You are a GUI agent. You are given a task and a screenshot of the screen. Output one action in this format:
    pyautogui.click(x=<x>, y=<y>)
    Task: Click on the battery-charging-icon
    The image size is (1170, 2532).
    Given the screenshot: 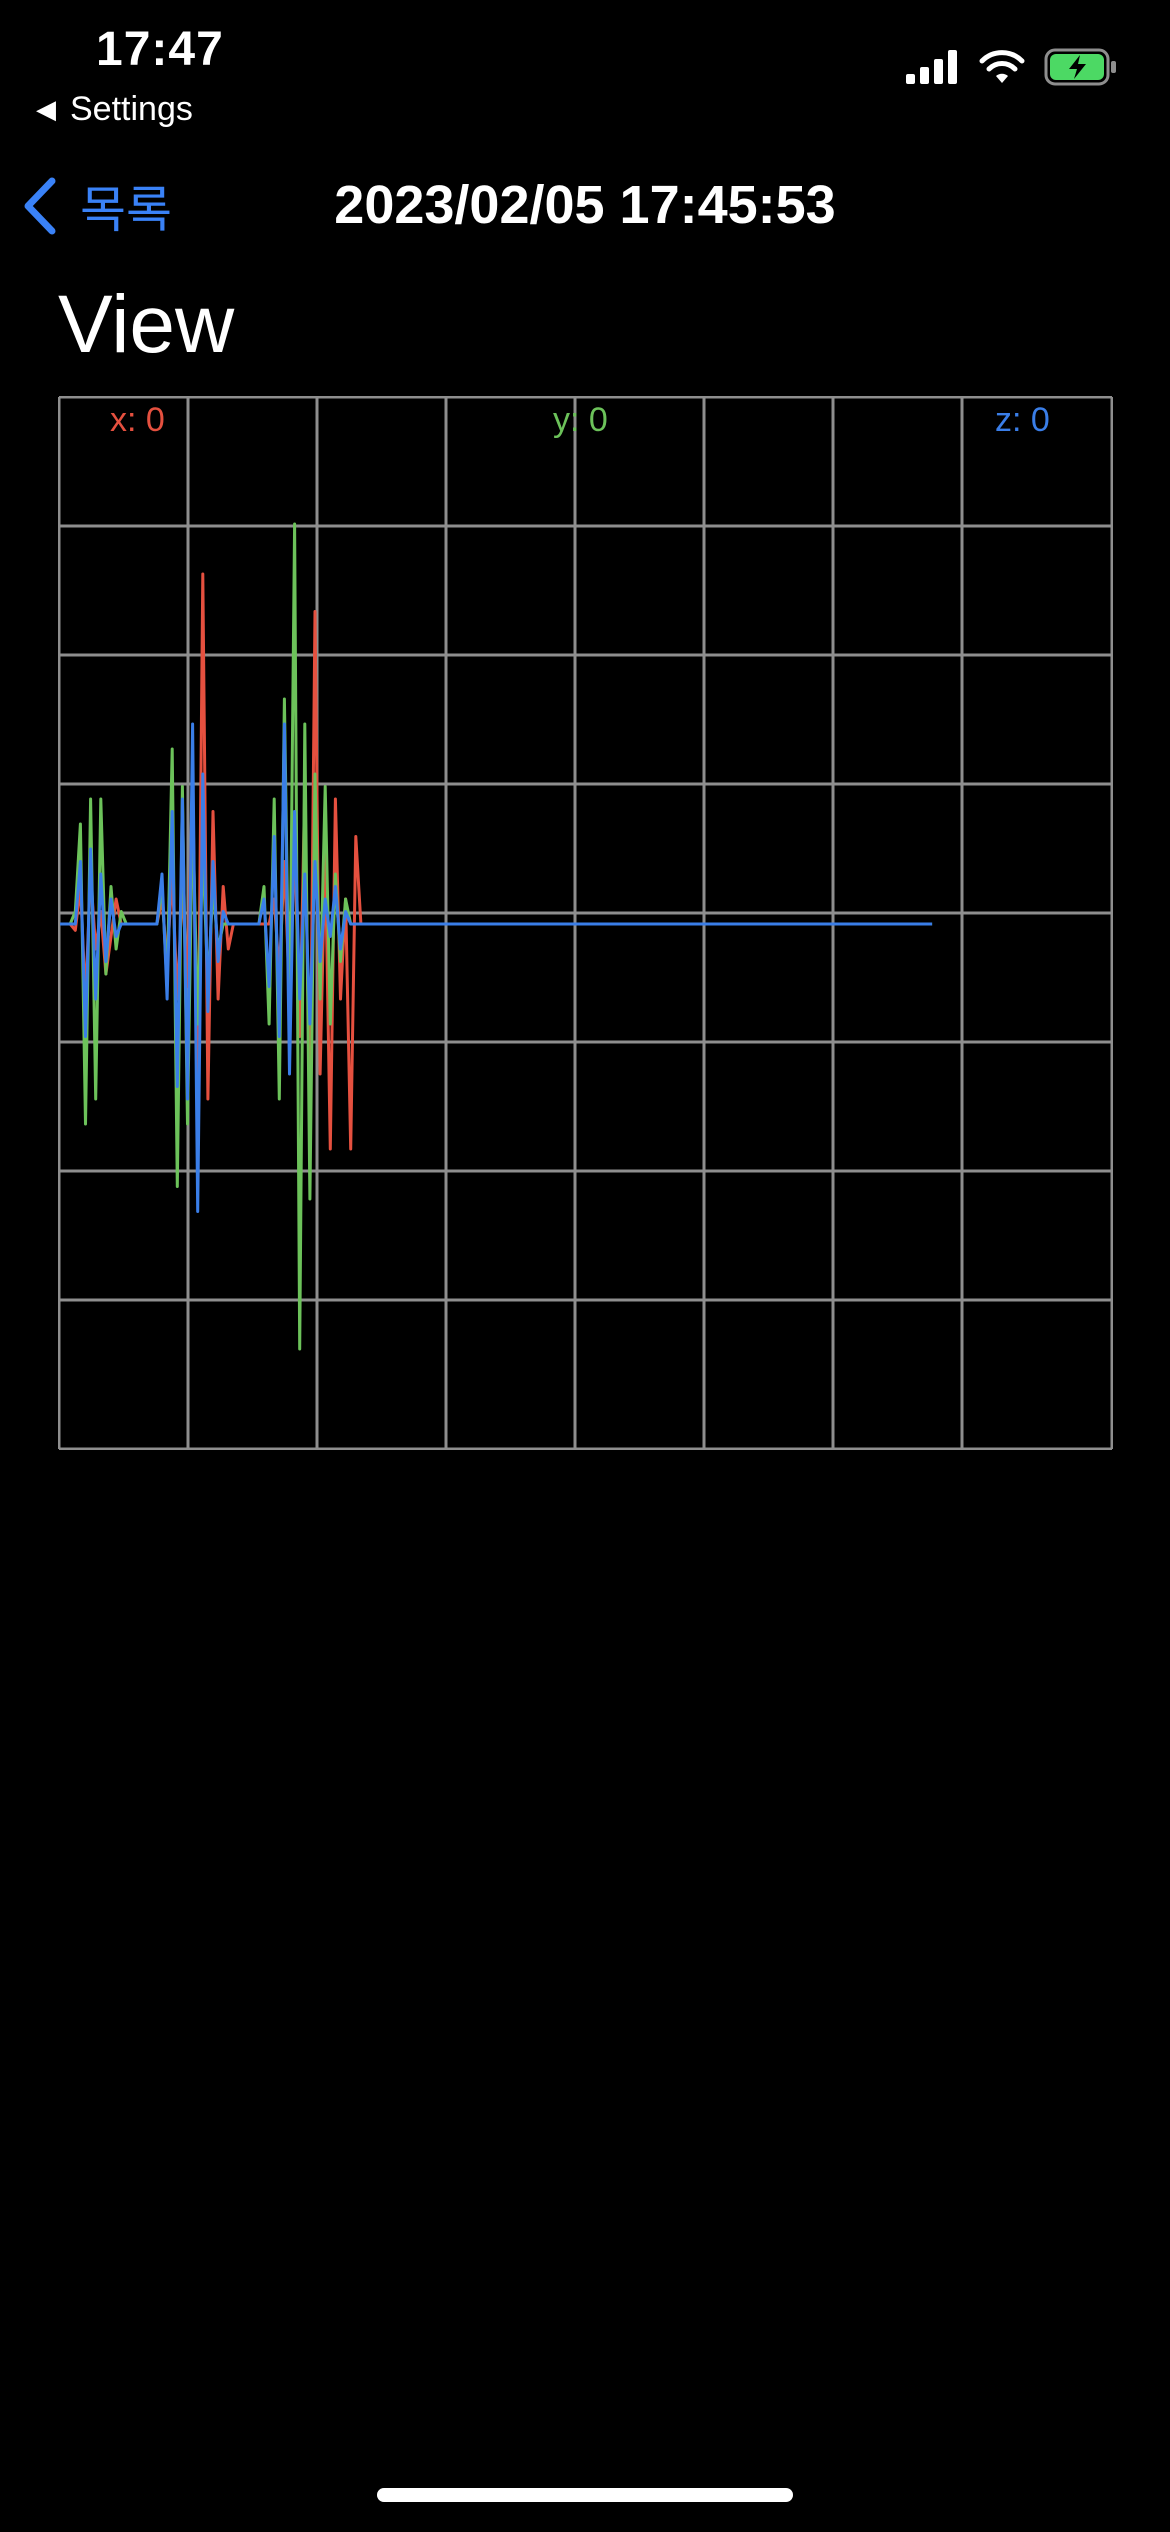 What is the action you would take?
    pyautogui.click(x=1080, y=67)
    